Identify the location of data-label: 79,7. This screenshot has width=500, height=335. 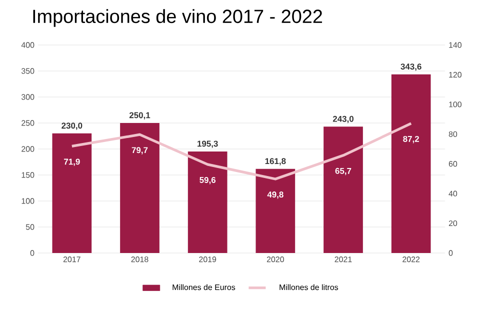
(140, 150).